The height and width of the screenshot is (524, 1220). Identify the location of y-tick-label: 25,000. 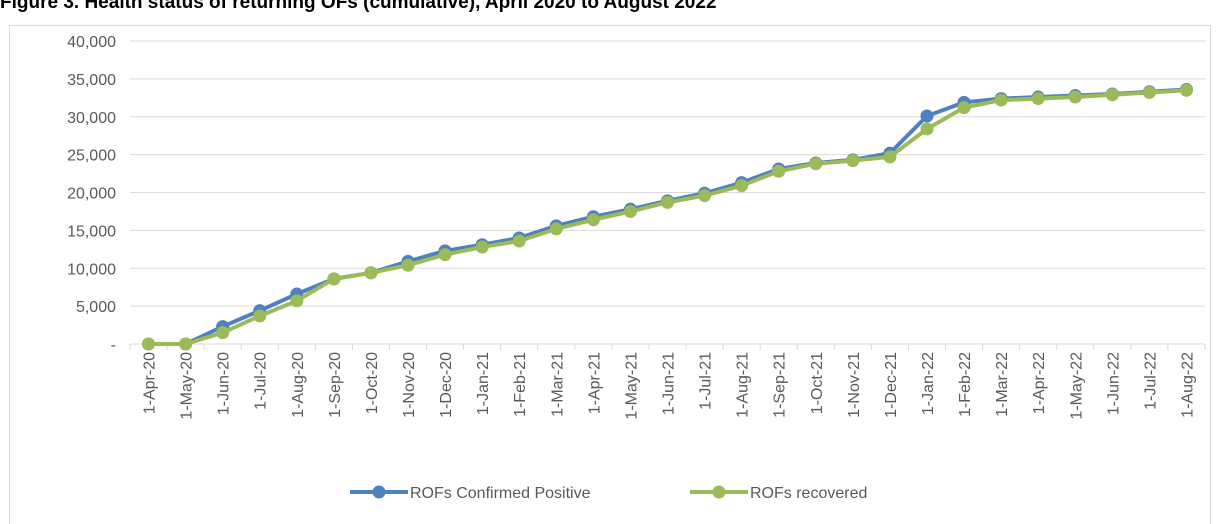
(91, 156).